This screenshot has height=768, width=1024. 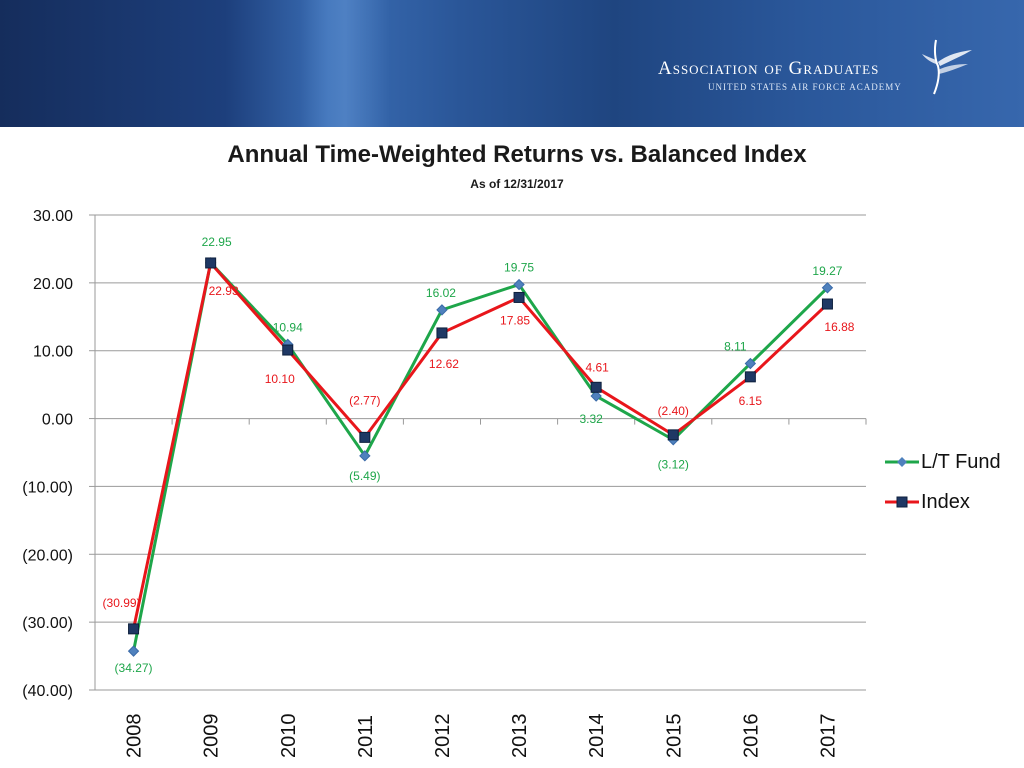 I want to click on data-label: 22.95, so click(x=217, y=242).